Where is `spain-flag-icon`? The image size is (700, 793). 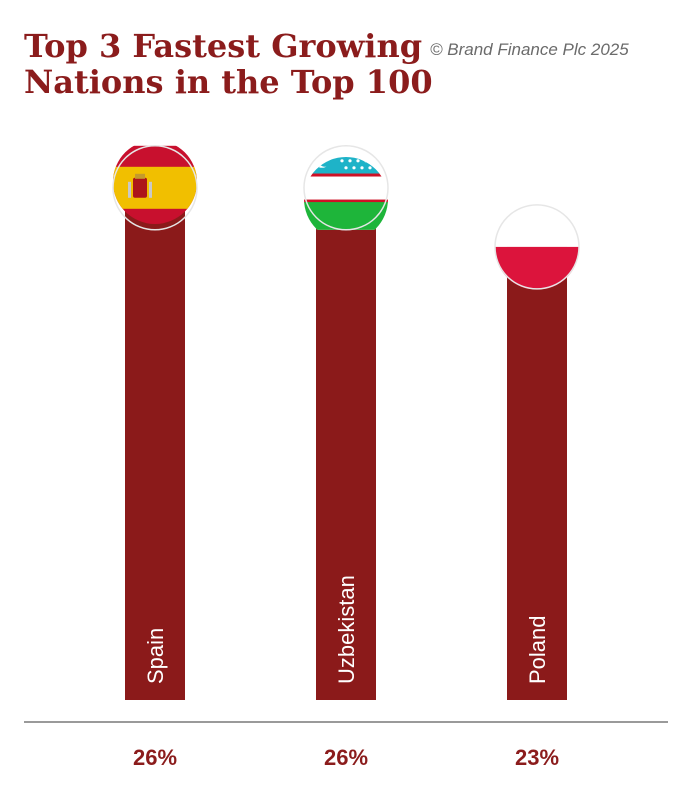 spain-flag-icon is located at coordinates (155, 184).